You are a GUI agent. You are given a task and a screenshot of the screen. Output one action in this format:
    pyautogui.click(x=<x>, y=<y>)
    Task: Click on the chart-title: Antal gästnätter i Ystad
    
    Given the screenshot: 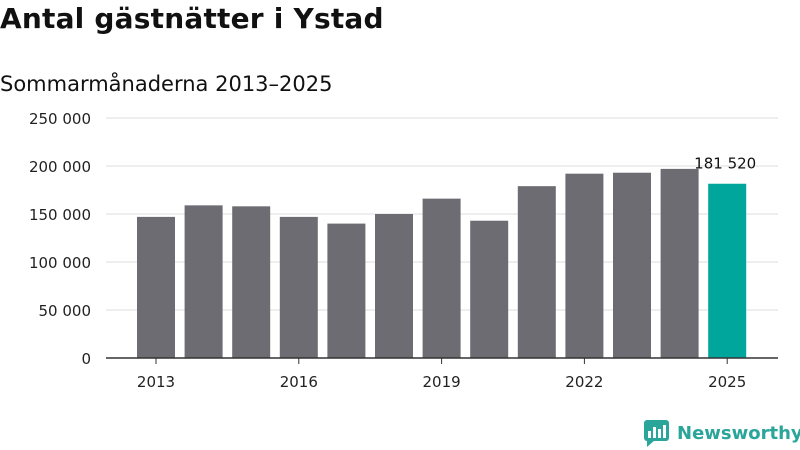 What is the action you would take?
    pyautogui.click(x=192, y=18)
    